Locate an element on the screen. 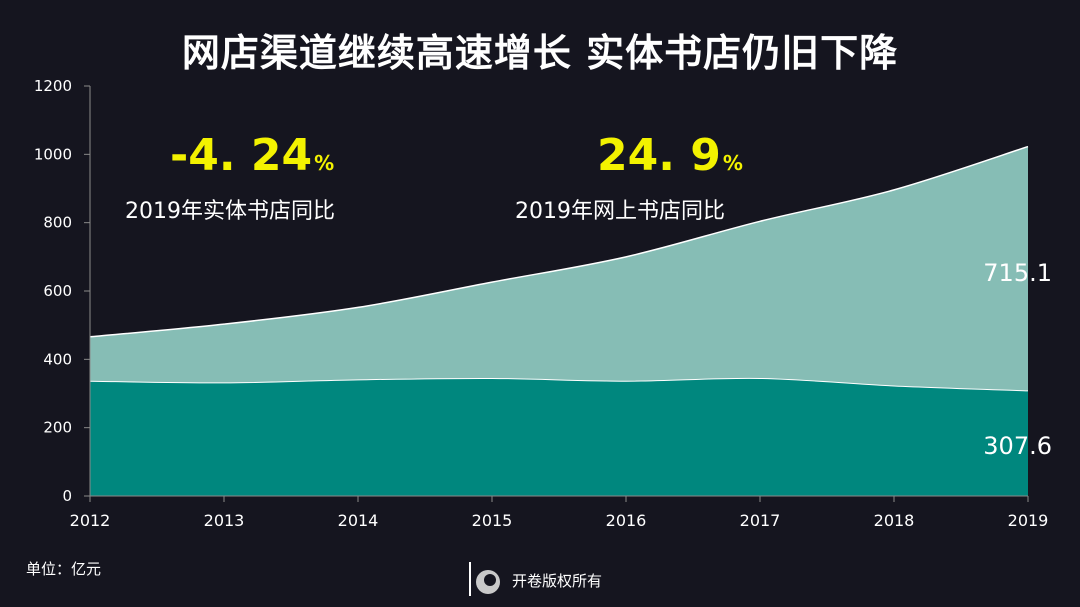 The image size is (1080, 607). kpi-physical-value: -4. 24% is located at coordinates (252, 155).